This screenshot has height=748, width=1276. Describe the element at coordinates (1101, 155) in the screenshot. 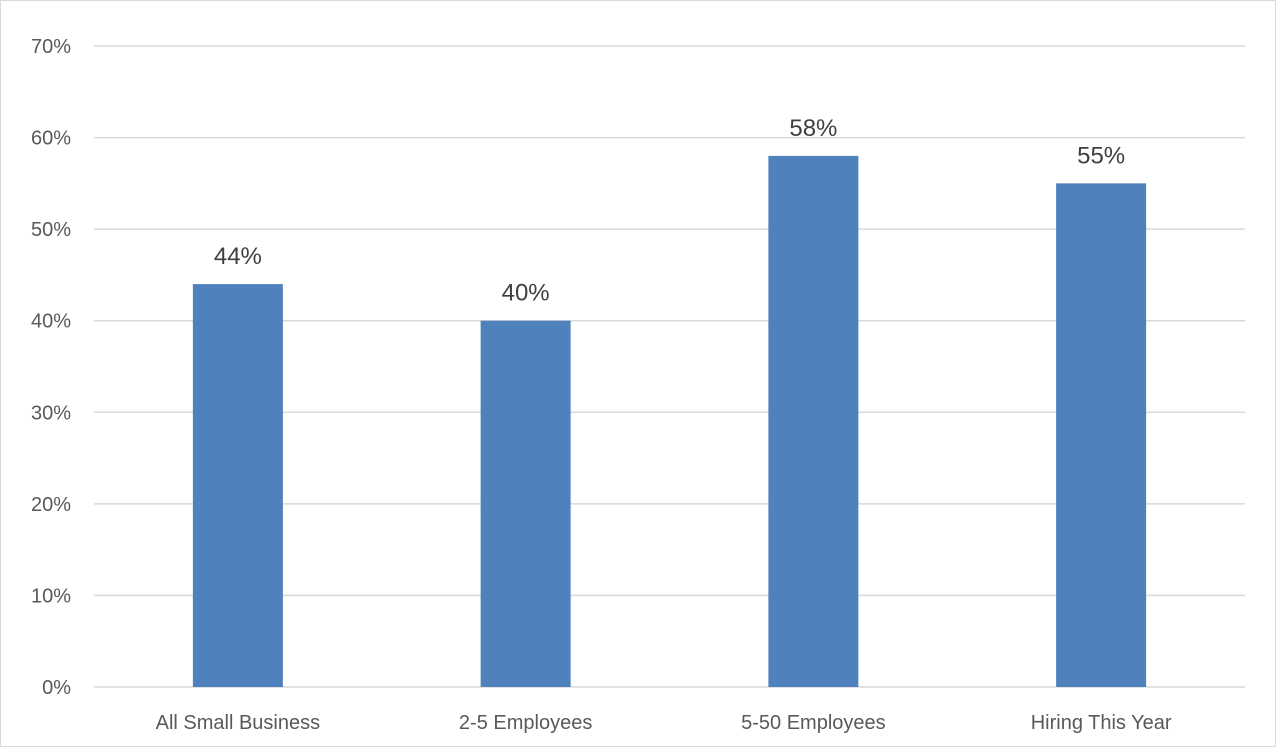

I see `bar-value-label: 55%` at that location.